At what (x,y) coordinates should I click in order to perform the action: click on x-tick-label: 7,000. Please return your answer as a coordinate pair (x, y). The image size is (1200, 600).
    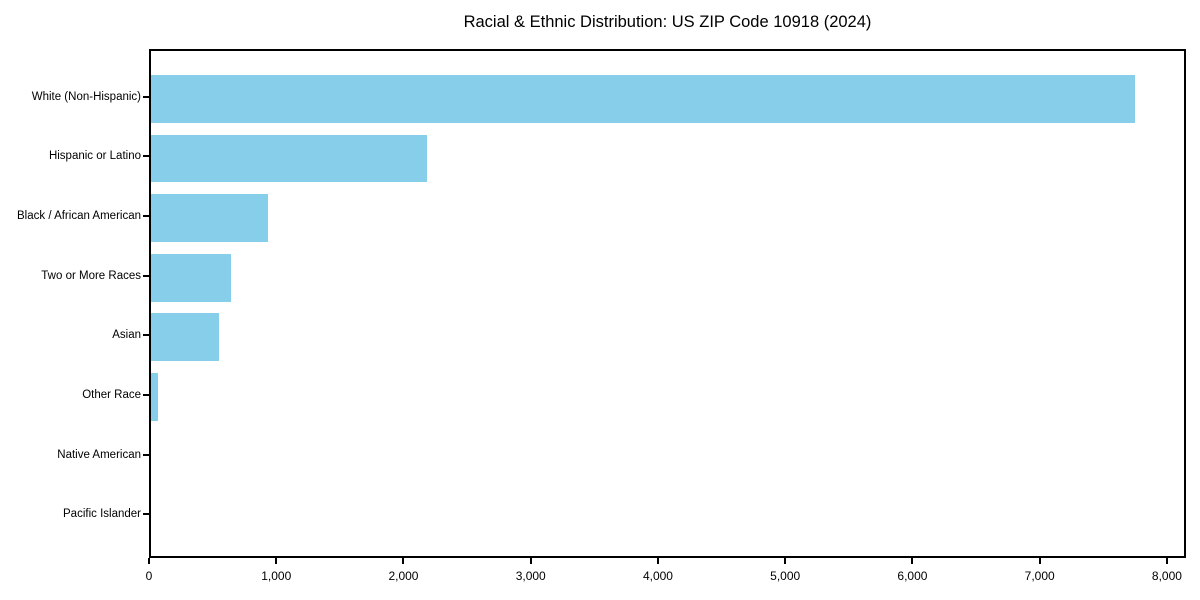
    Looking at the image, I should click on (1039, 576).